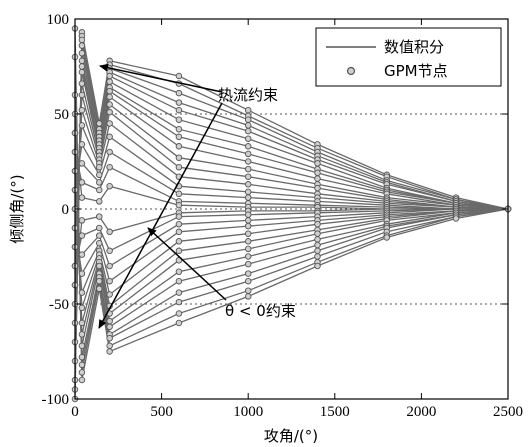 The image size is (531, 447). What do you see at coordinates (291, 436) in the screenshot?
I see `x-axis-label: 攻角/(°)` at bounding box center [291, 436].